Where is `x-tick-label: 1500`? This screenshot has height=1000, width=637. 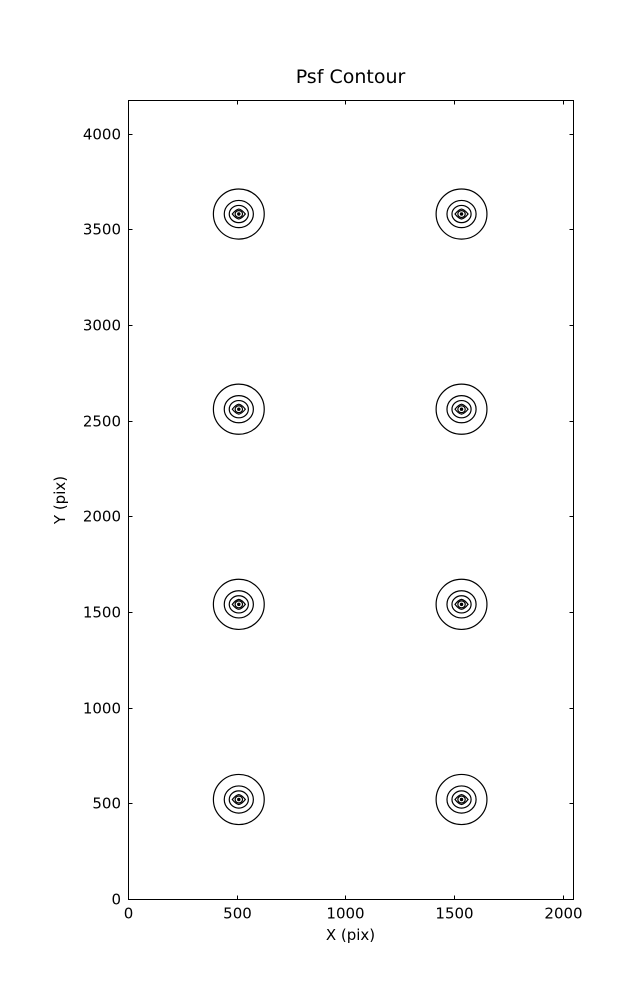 x-tick-label: 1500 is located at coordinates (454, 914).